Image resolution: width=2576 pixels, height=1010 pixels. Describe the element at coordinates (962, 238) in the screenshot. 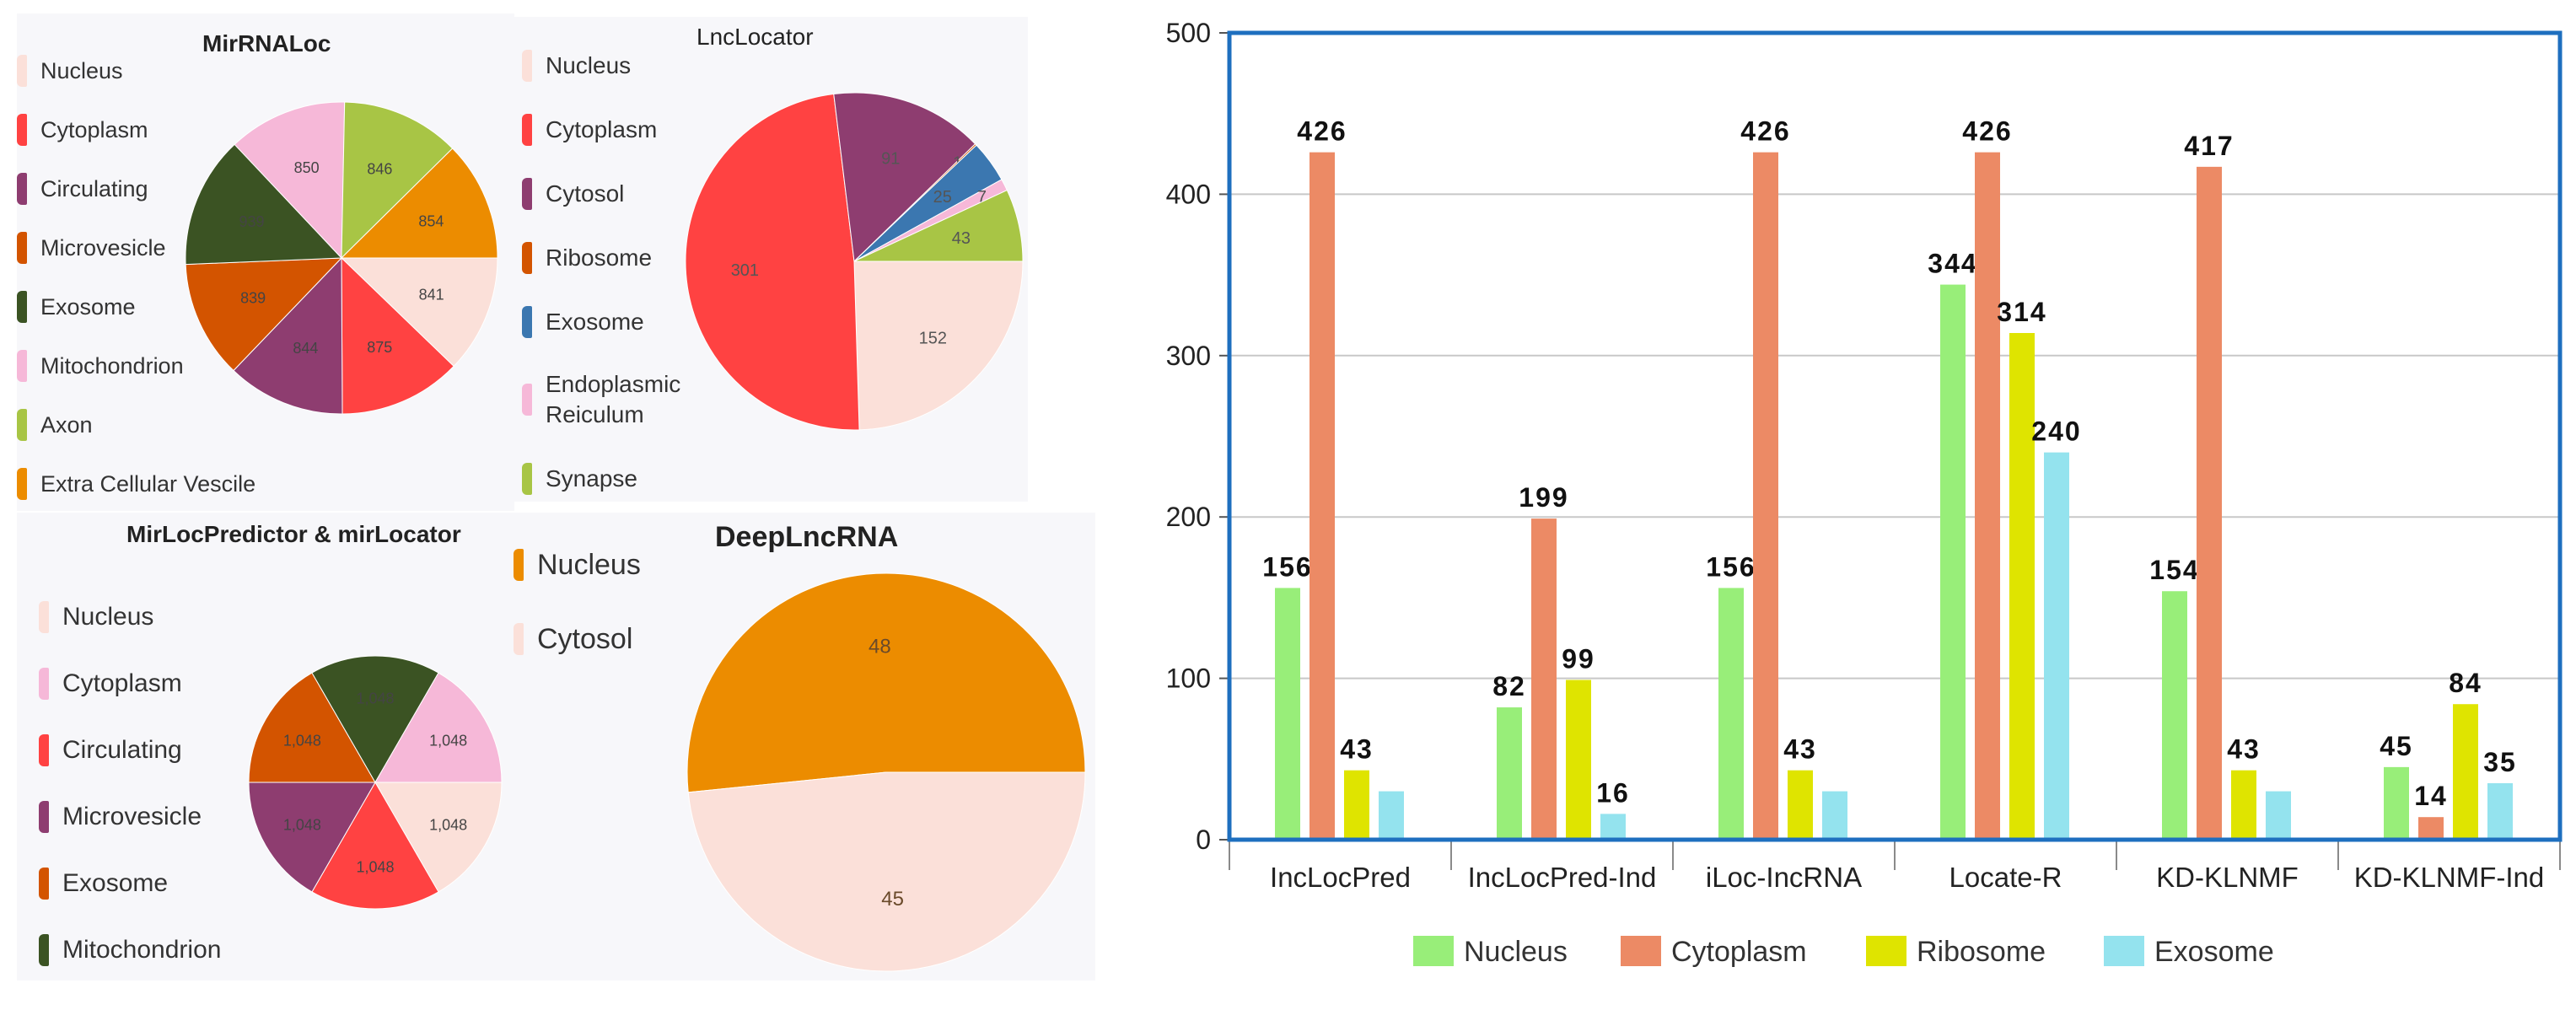

I see `pie-value-label: 43` at that location.